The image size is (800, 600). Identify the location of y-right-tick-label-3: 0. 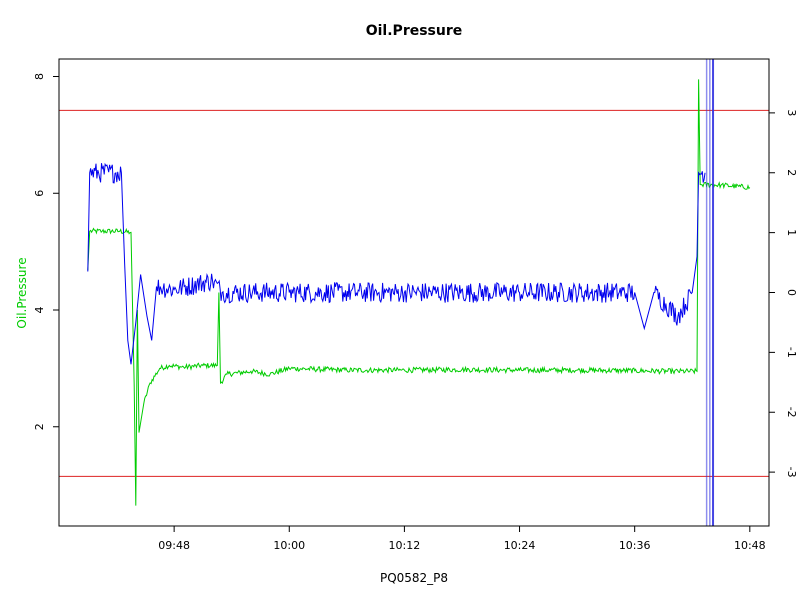
(791, 292).